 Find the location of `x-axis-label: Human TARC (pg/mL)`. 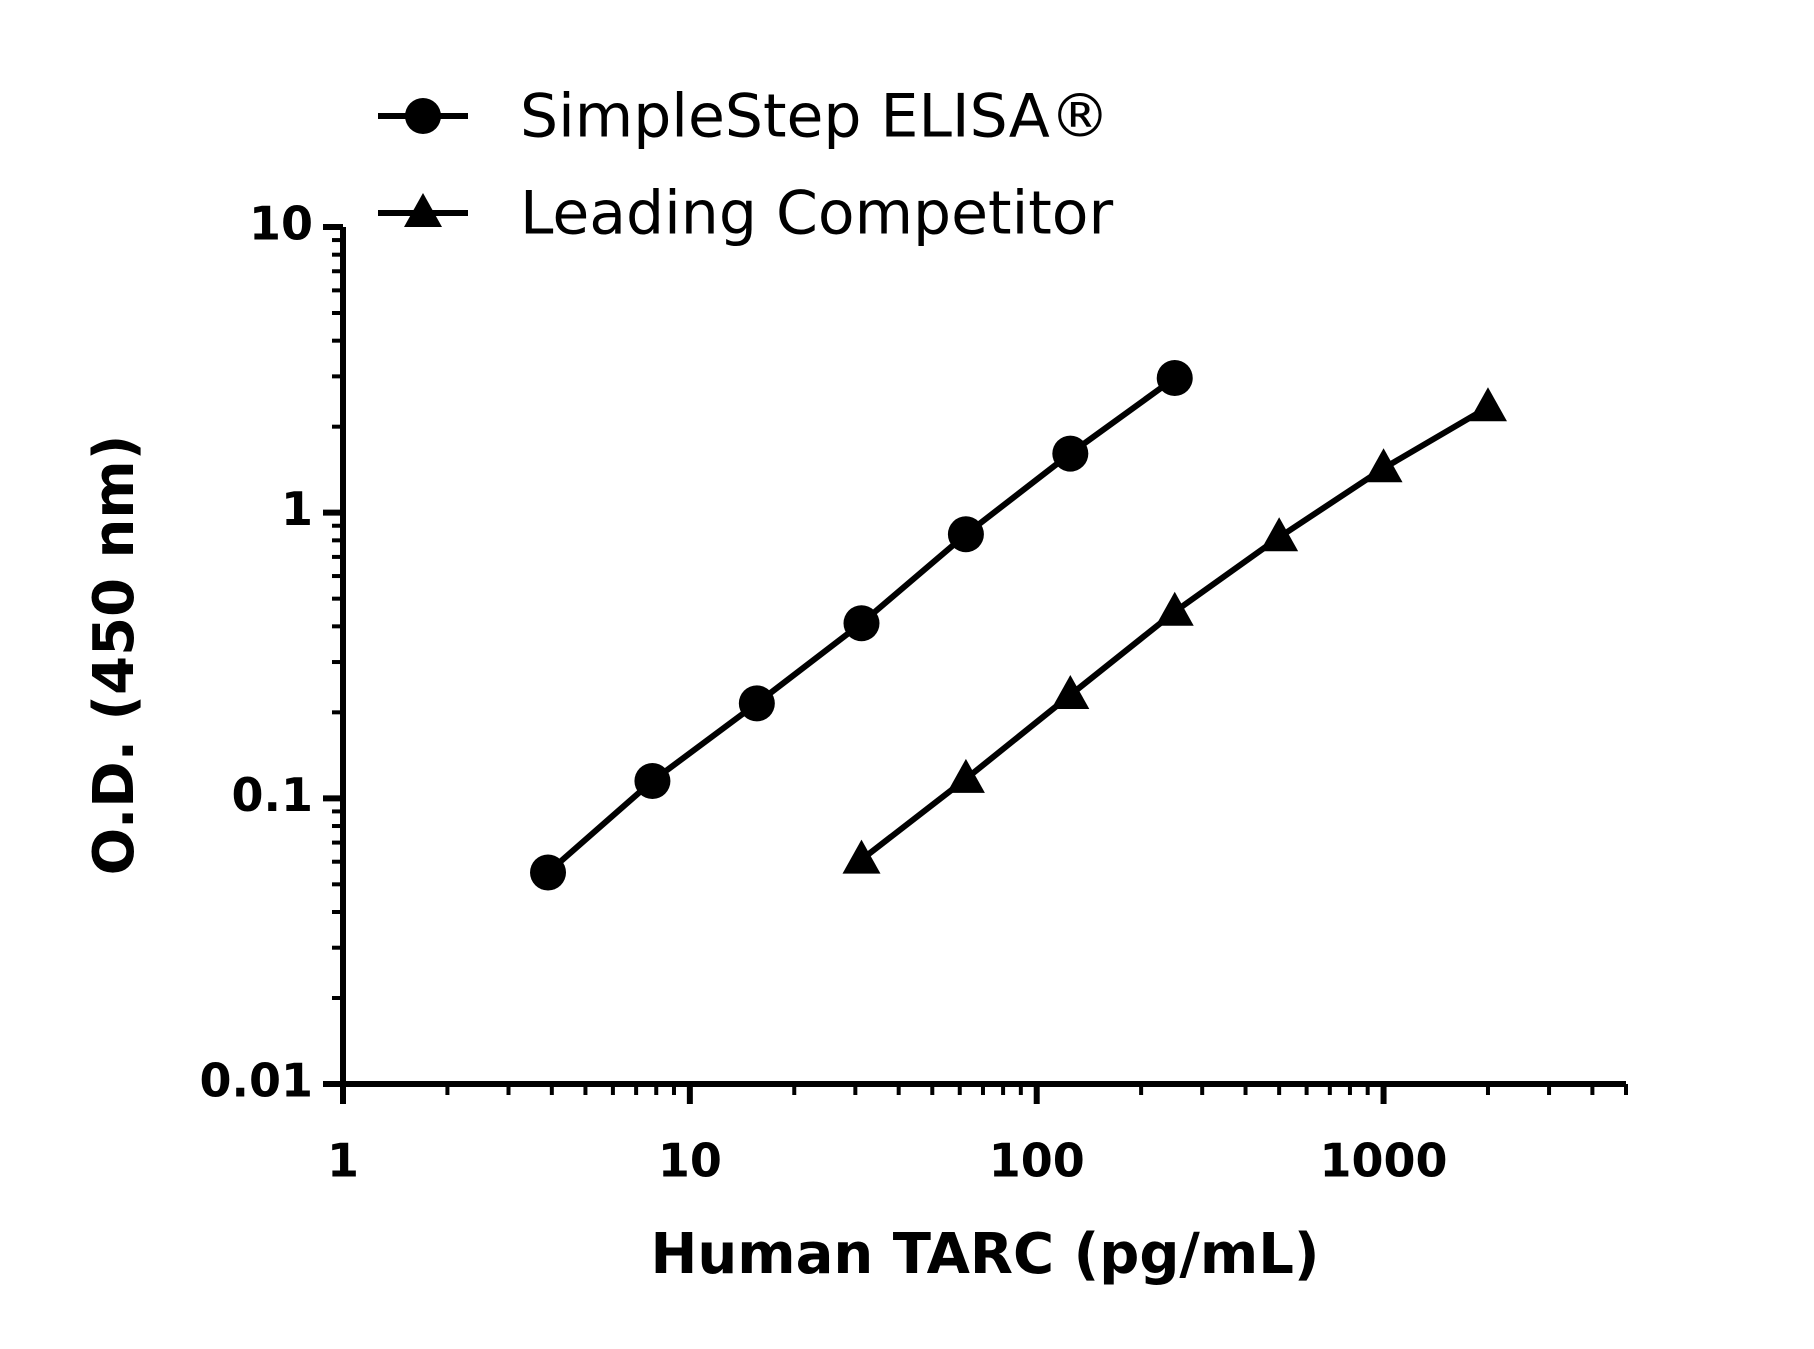

x-axis-label: Human TARC (pg/mL) is located at coordinates (985, 1254).